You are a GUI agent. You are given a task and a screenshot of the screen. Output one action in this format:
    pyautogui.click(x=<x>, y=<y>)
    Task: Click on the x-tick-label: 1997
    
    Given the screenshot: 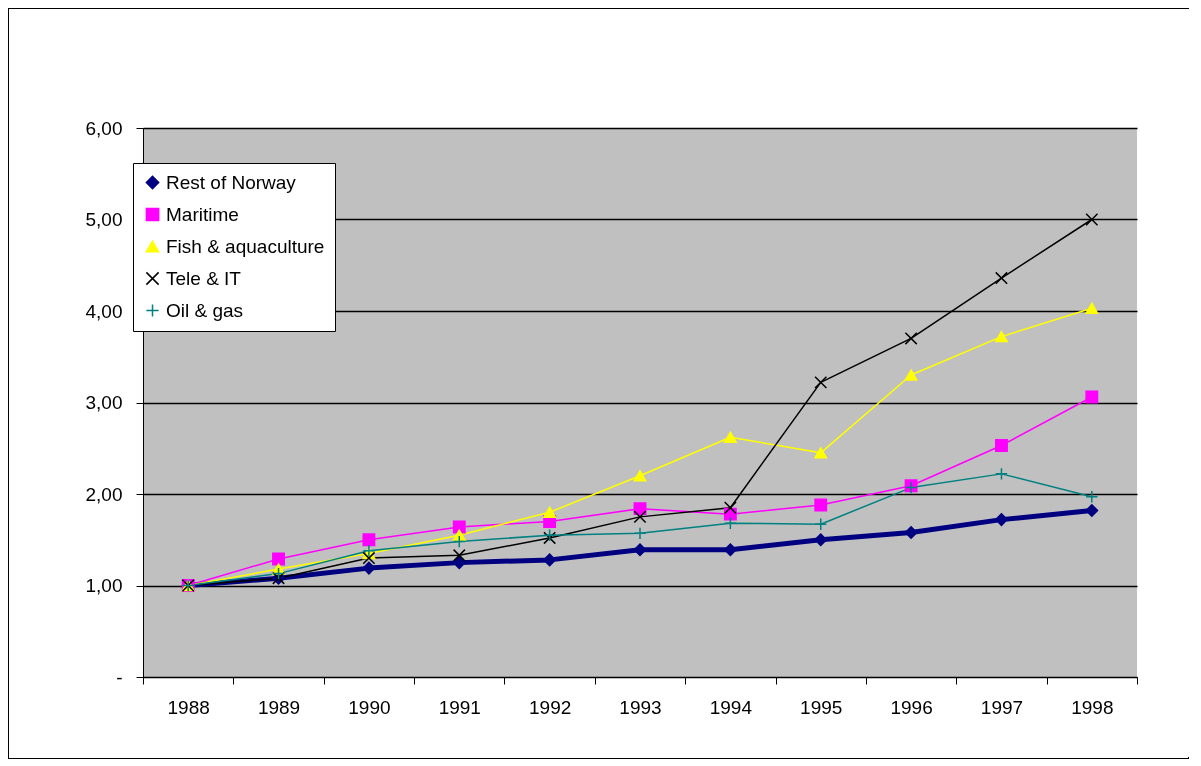 What is the action you would take?
    pyautogui.click(x=1002, y=707)
    